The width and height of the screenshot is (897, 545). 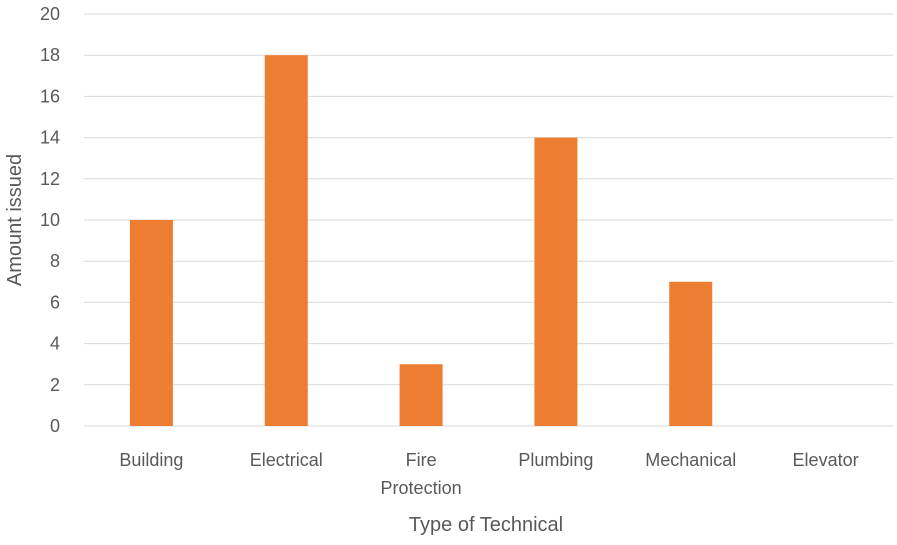 What do you see at coordinates (421, 474) in the screenshot?
I see `x-category-label: Fire Protection` at bounding box center [421, 474].